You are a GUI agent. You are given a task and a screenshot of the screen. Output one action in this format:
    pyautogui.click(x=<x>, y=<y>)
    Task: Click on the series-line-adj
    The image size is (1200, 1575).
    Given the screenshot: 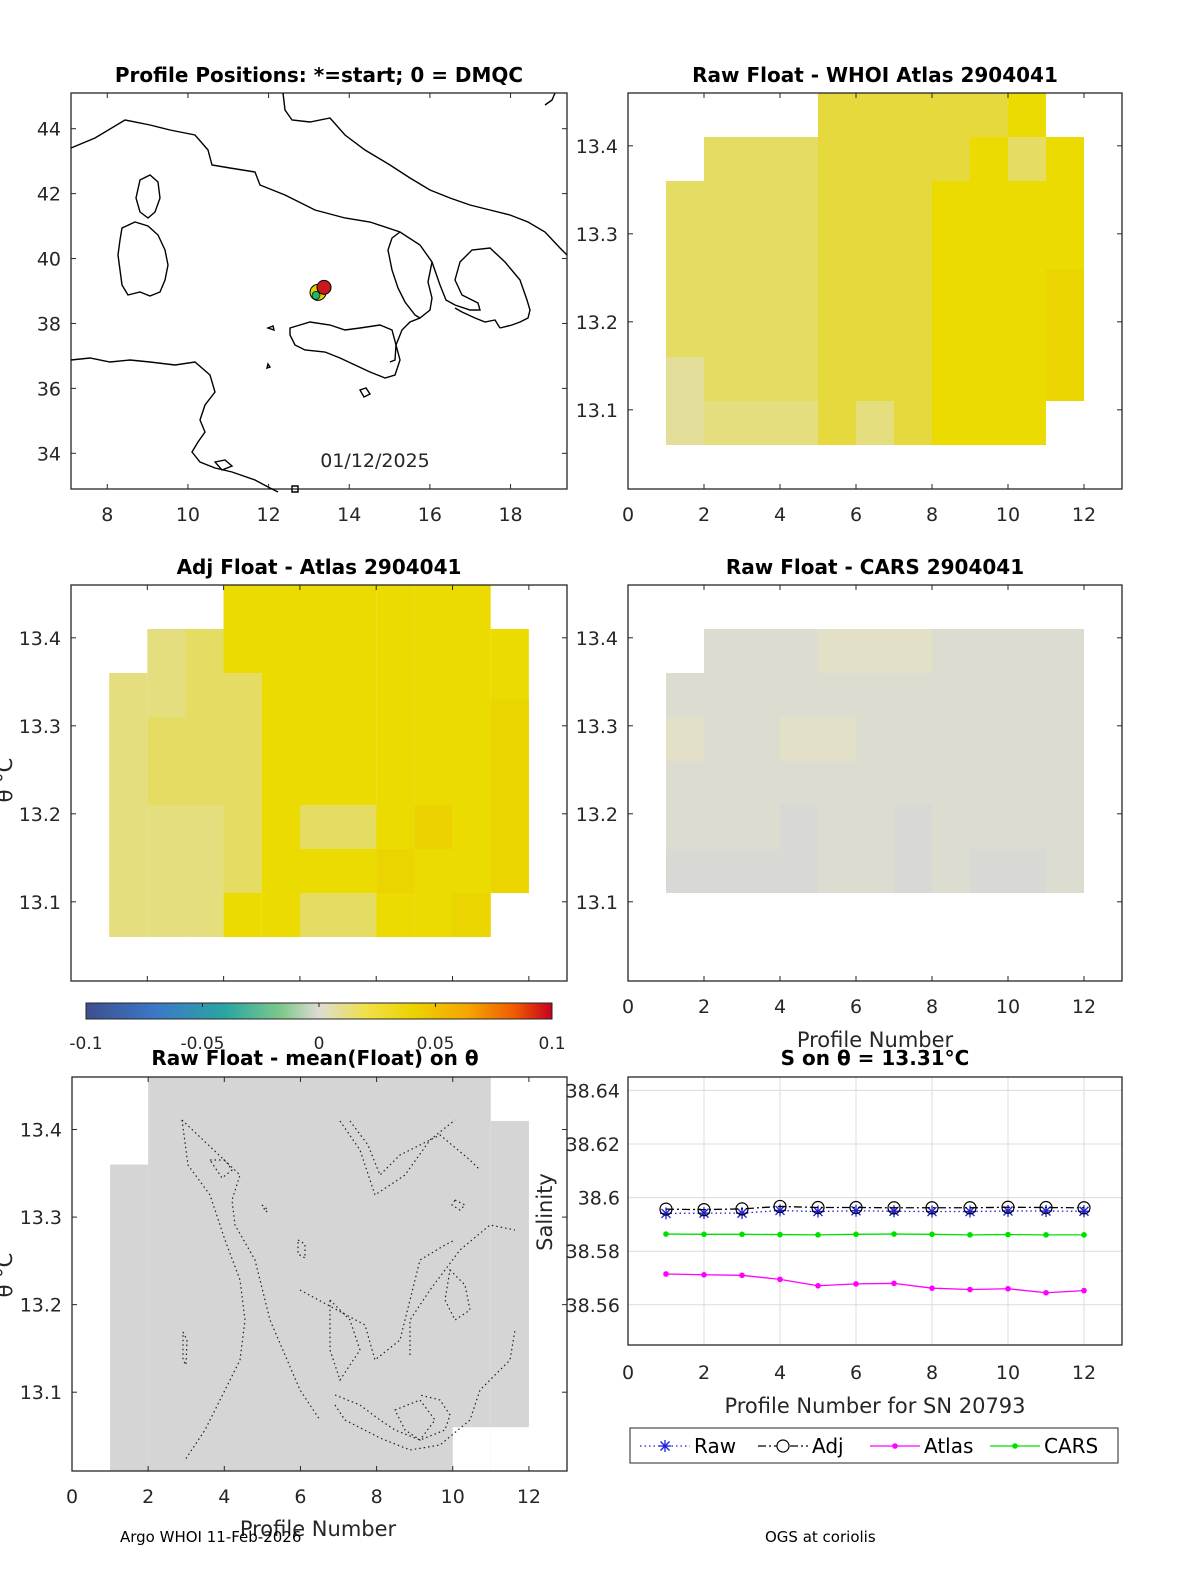 What is the action you would take?
    pyautogui.click(x=875, y=1208)
    